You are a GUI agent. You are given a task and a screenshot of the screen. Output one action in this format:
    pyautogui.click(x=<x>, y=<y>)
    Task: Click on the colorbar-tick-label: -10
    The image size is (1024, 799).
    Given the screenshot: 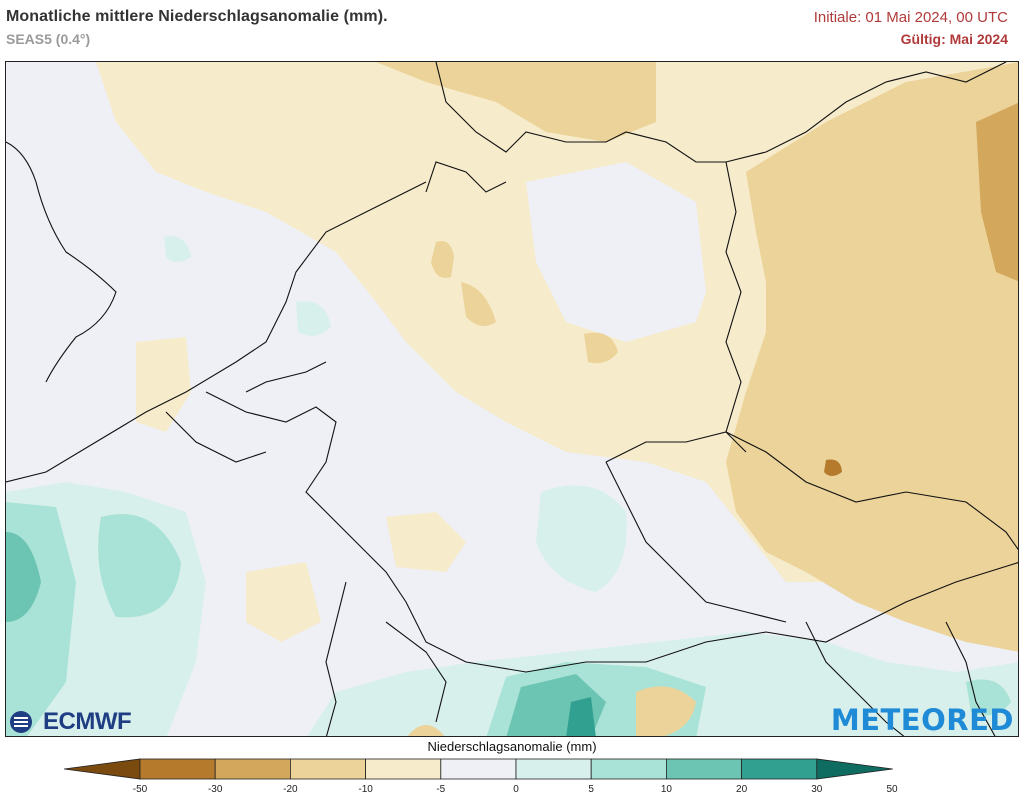 What is the action you would take?
    pyautogui.click(x=365, y=789)
    